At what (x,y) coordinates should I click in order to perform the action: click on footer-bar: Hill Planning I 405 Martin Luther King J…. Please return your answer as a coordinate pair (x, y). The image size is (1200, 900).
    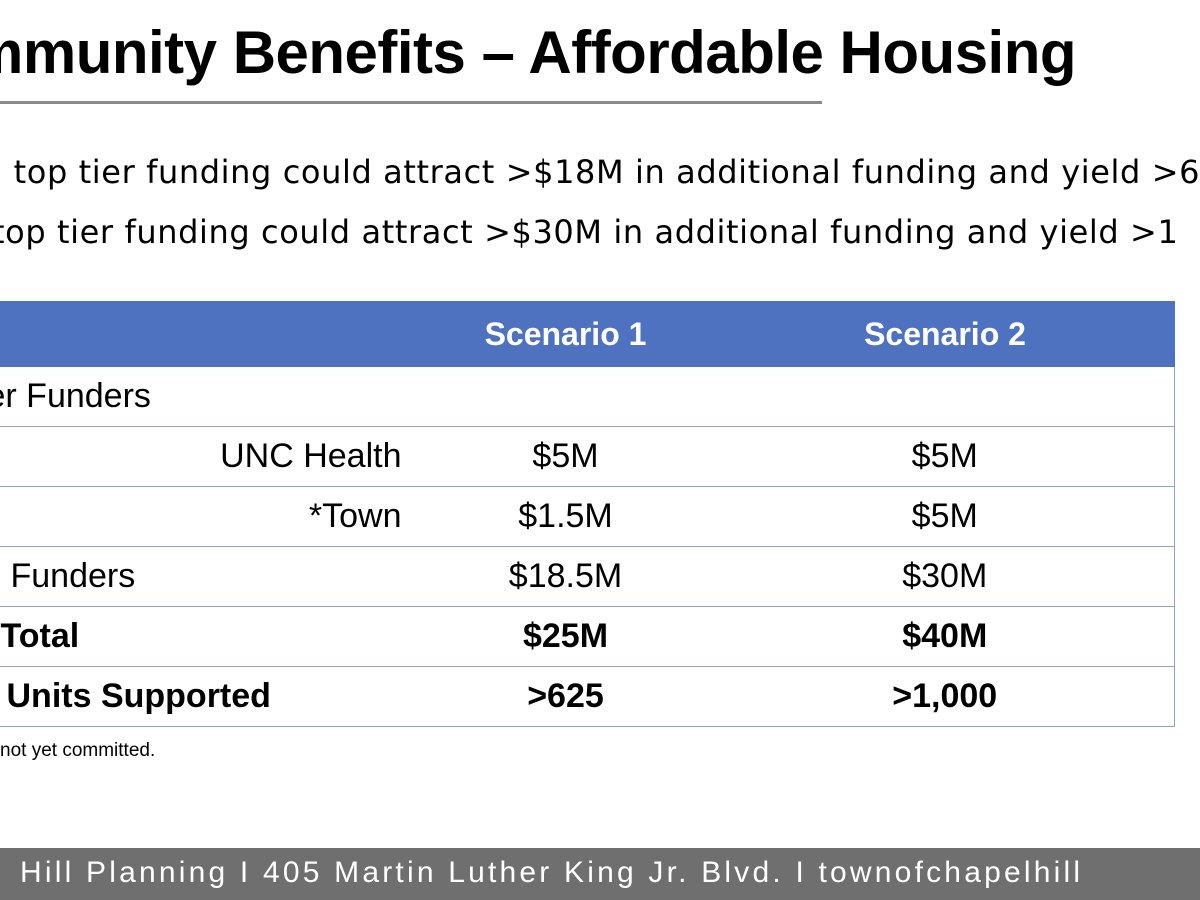
    Looking at the image, I should click on (600, 874).